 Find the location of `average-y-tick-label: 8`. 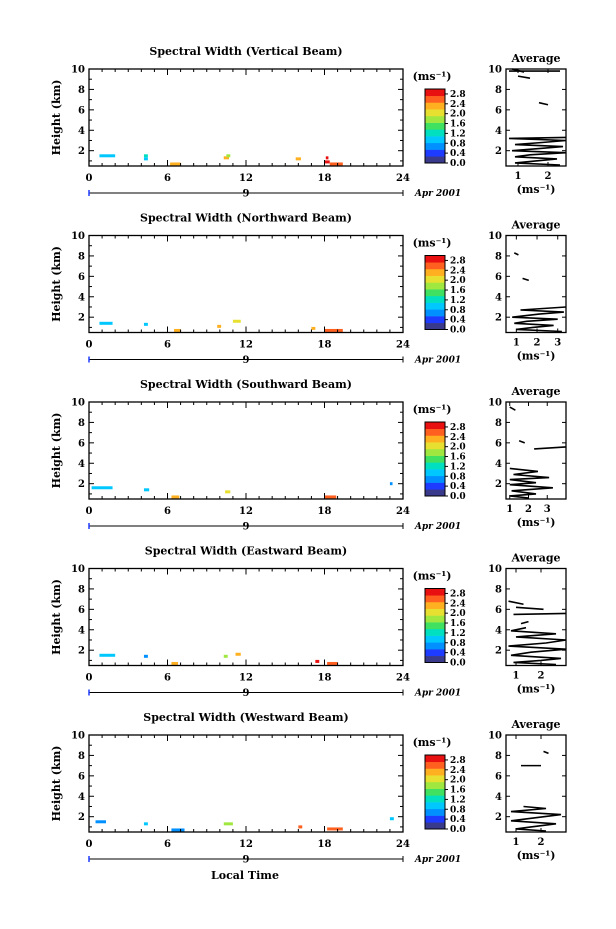

average-y-tick-label: 8 is located at coordinates (498, 90).